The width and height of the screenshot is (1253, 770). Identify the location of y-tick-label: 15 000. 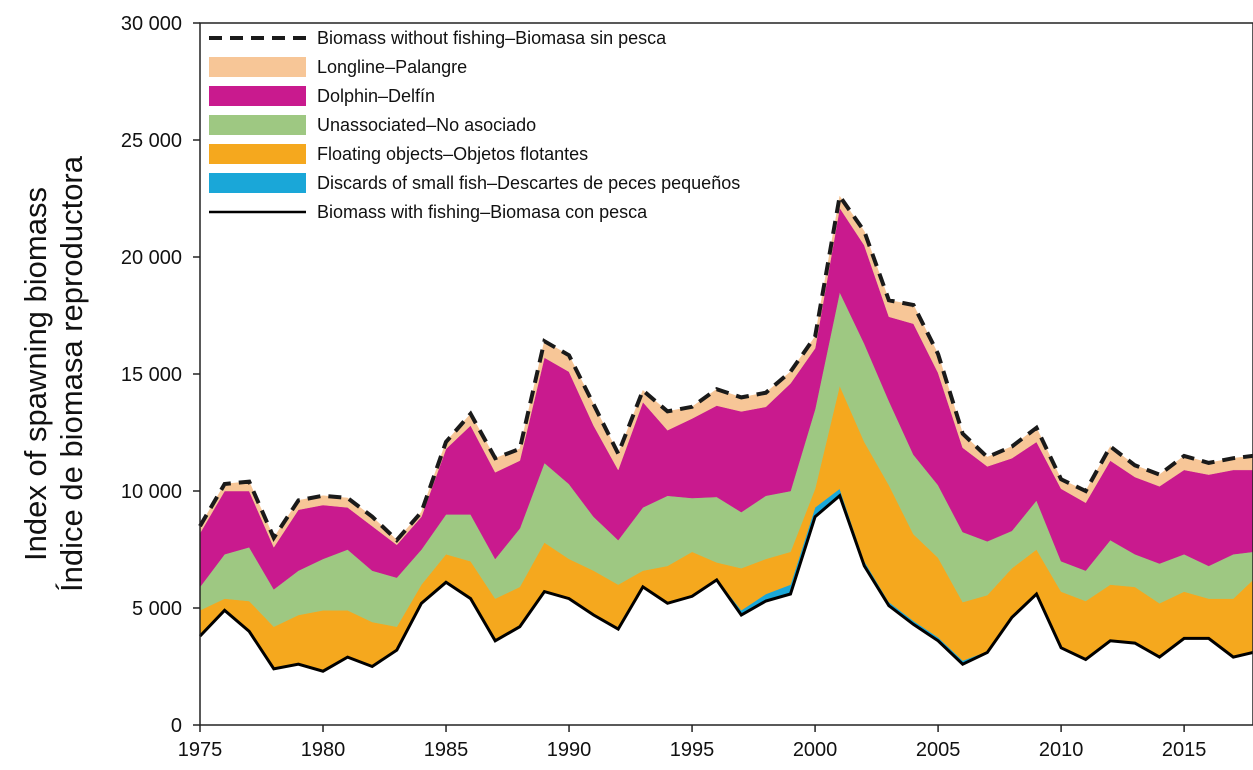
(151, 375).